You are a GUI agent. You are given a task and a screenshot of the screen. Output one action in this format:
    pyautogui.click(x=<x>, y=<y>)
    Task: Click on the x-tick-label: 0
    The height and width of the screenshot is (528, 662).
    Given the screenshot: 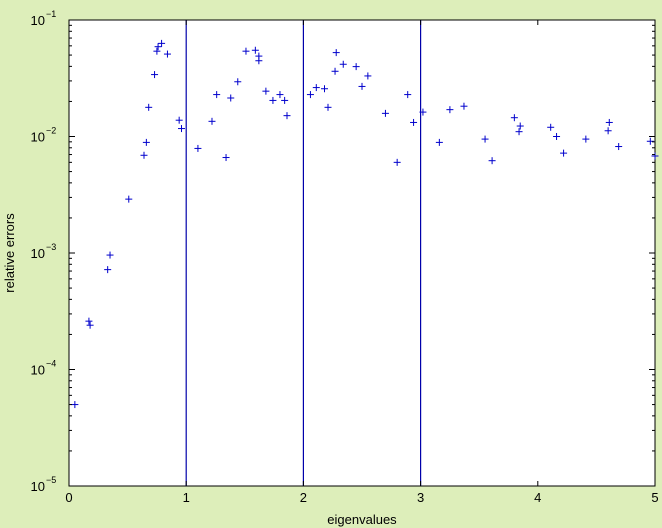 What is the action you would take?
    pyautogui.click(x=68, y=497)
    